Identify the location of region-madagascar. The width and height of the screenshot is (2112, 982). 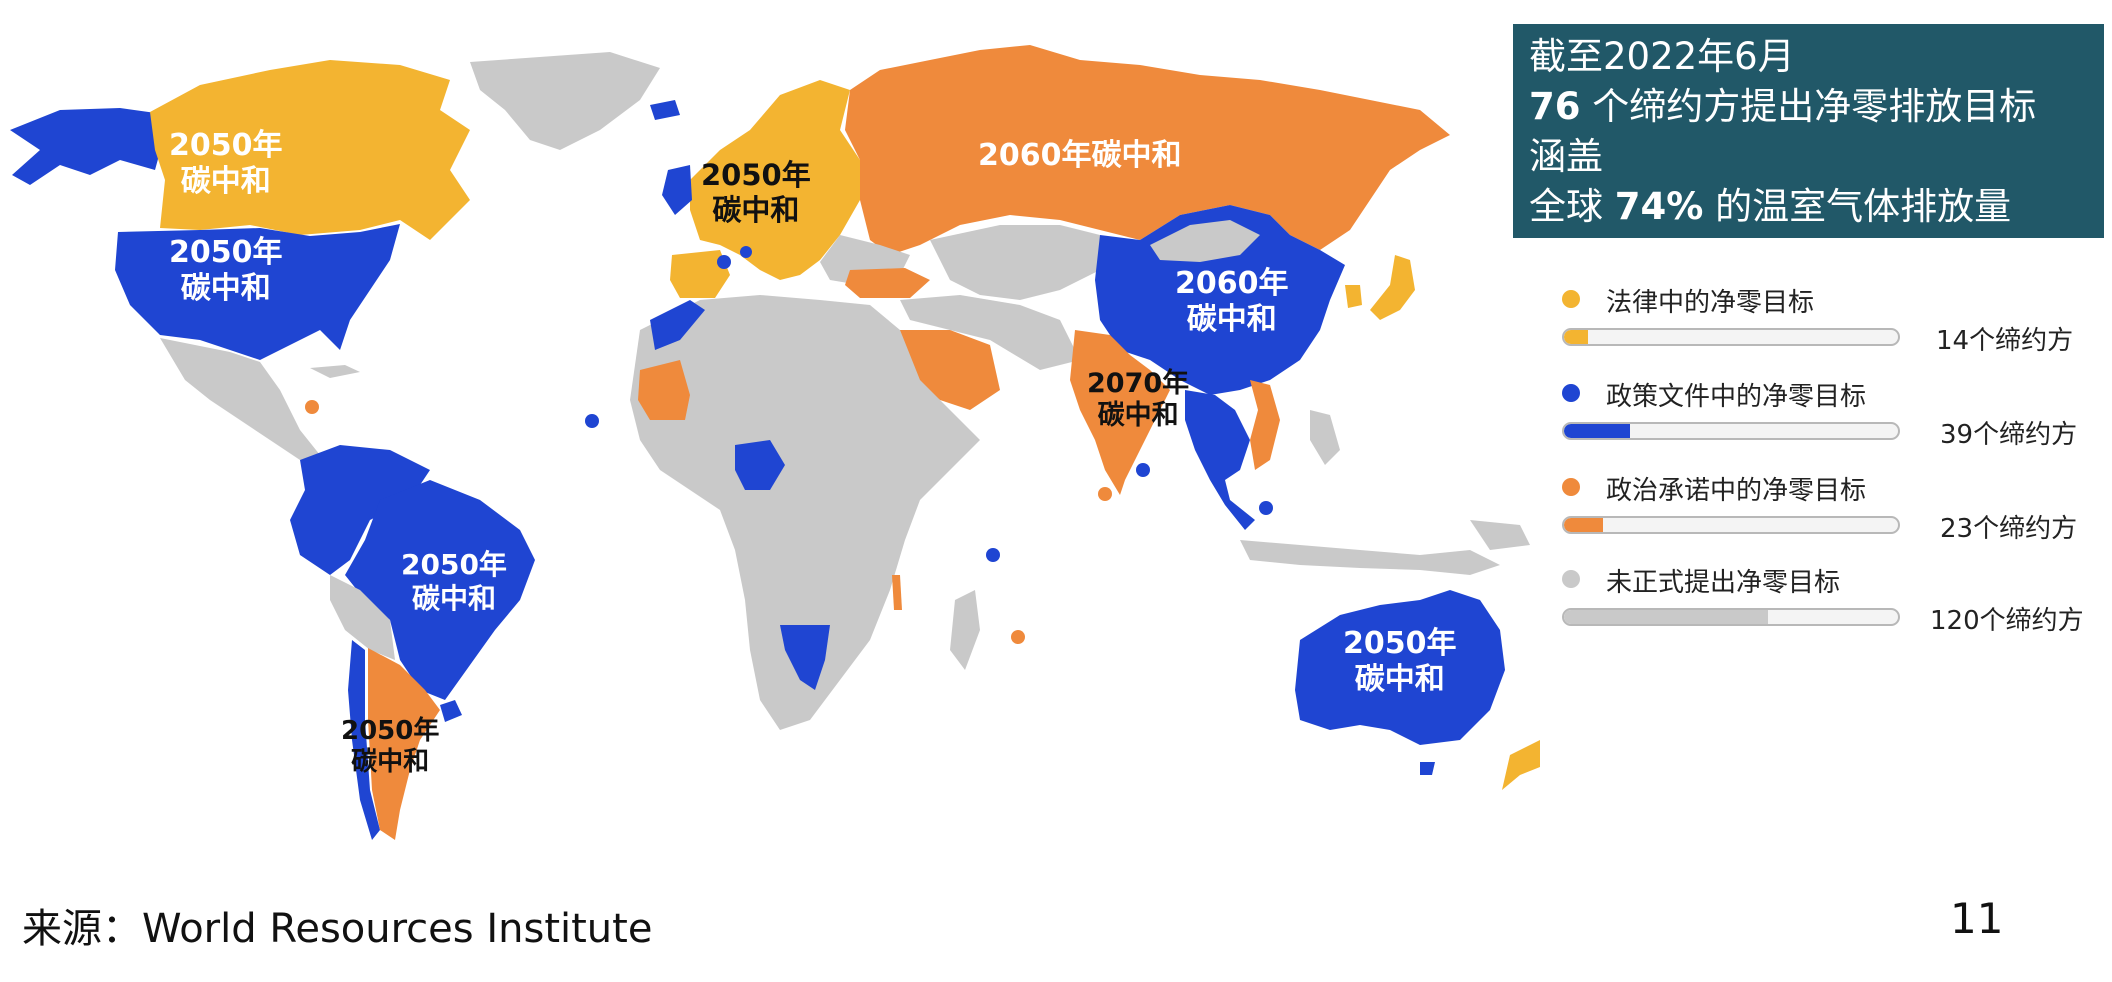
(965, 630).